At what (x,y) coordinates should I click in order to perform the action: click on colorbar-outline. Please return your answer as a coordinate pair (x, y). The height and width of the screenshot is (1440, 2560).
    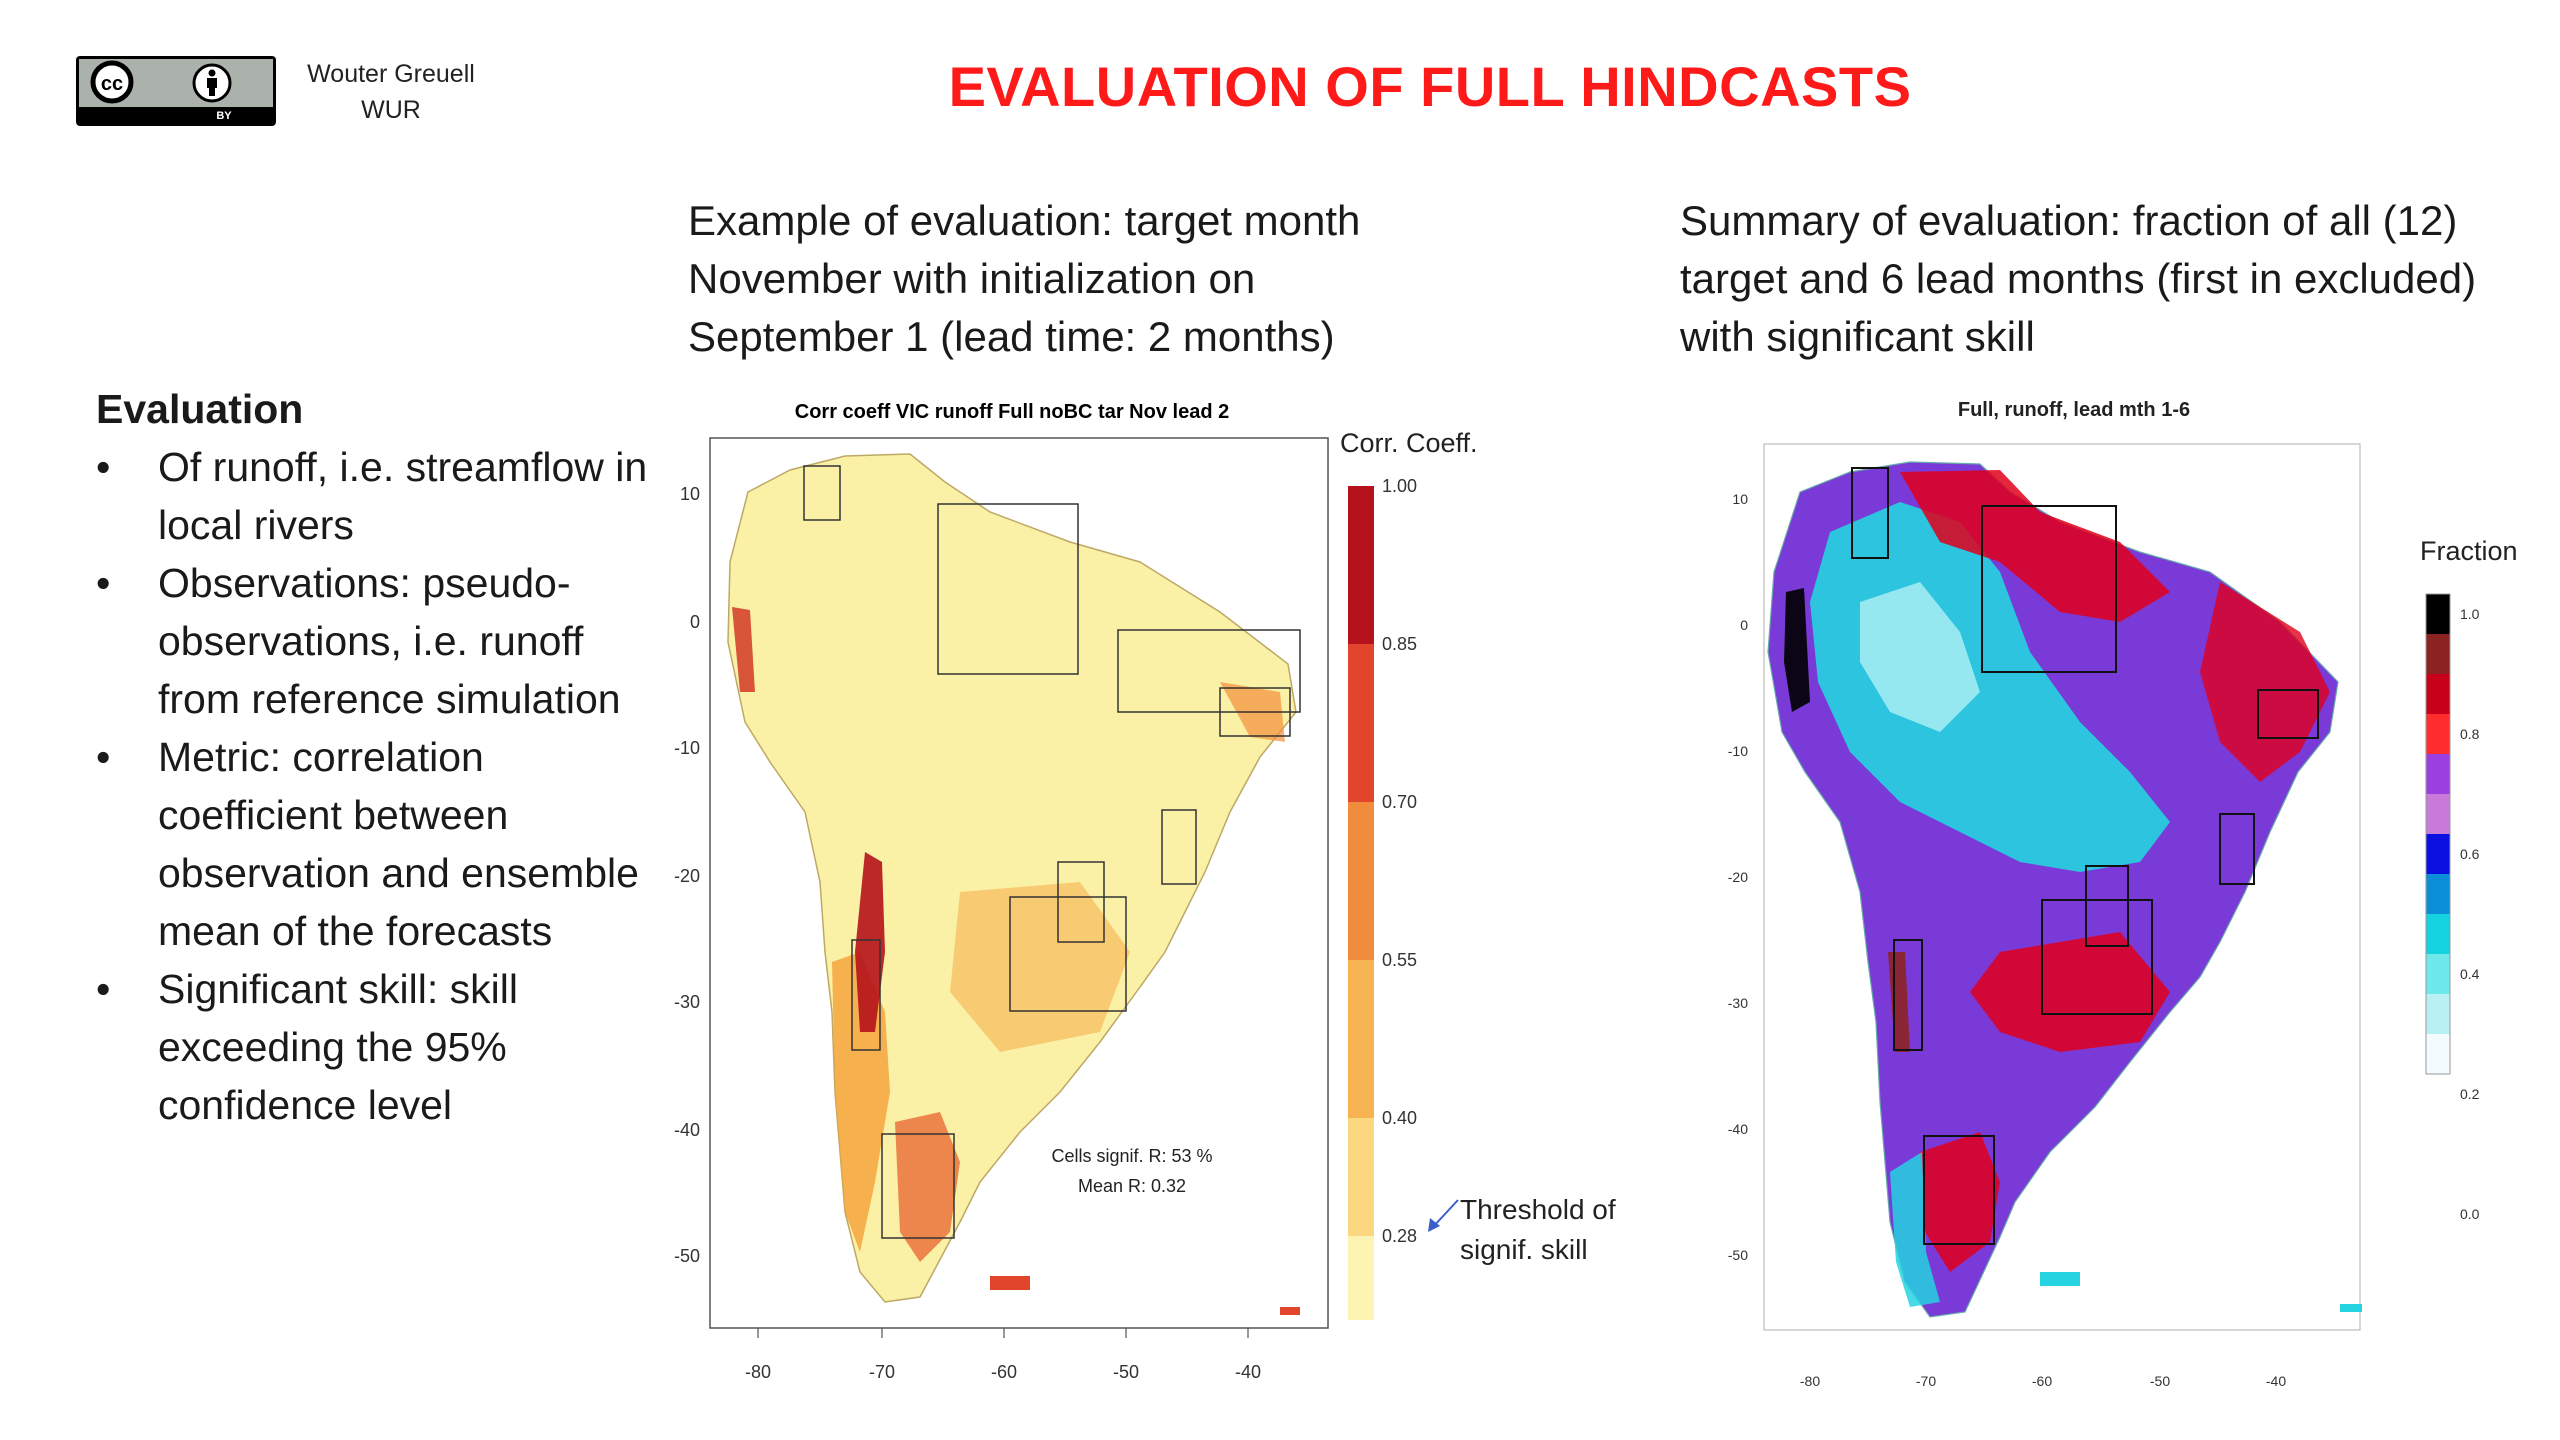
    Looking at the image, I should click on (2438, 834).